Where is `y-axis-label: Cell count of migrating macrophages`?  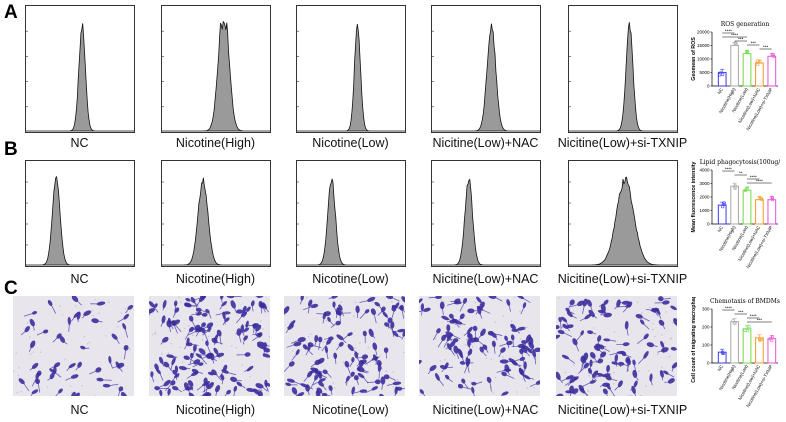
y-axis-label: Cell count of migrating macrophages is located at coordinates (694, 340).